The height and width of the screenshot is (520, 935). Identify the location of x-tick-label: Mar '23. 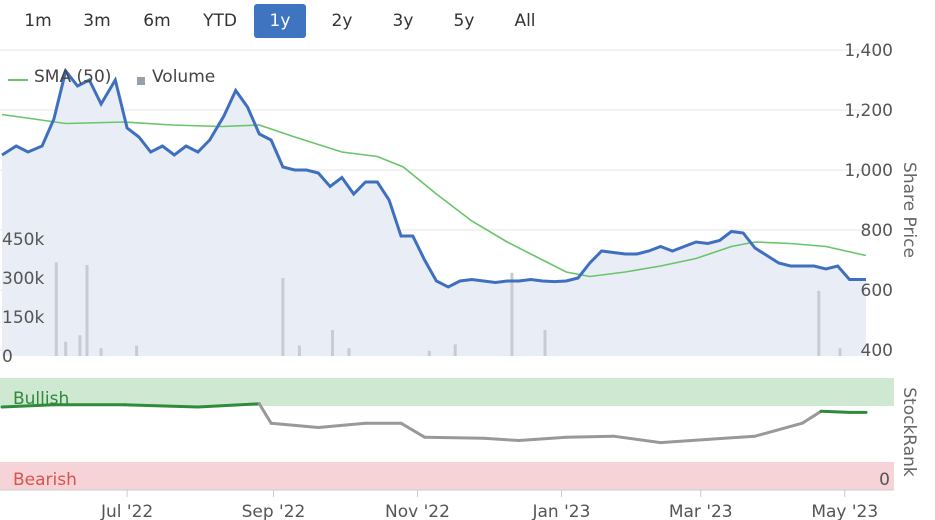
(701, 511).